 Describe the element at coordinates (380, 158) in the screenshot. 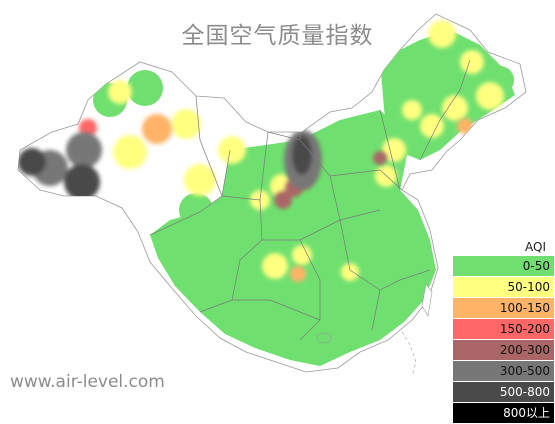

I see `aqi-station-unhealthy` at that location.